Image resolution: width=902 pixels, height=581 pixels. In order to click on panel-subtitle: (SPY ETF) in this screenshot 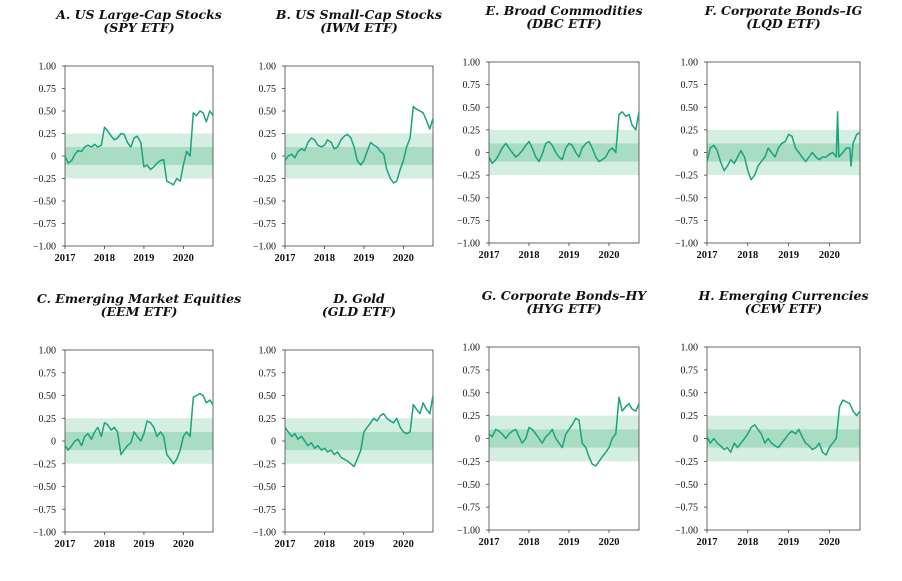, I will do `click(138, 27)`.